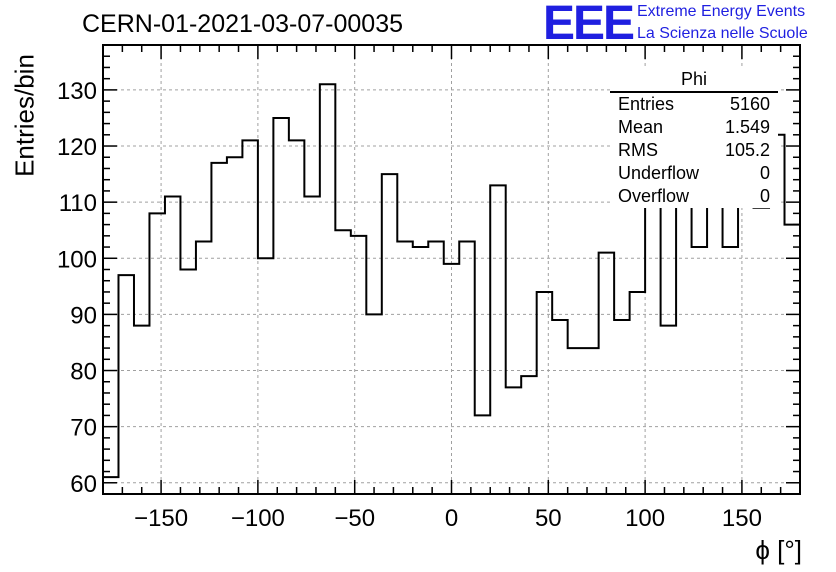 This screenshot has width=836, height=572. Describe the element at coordinates (641, 127) in the screenshot. I see `stats-label: Mean` at that location.